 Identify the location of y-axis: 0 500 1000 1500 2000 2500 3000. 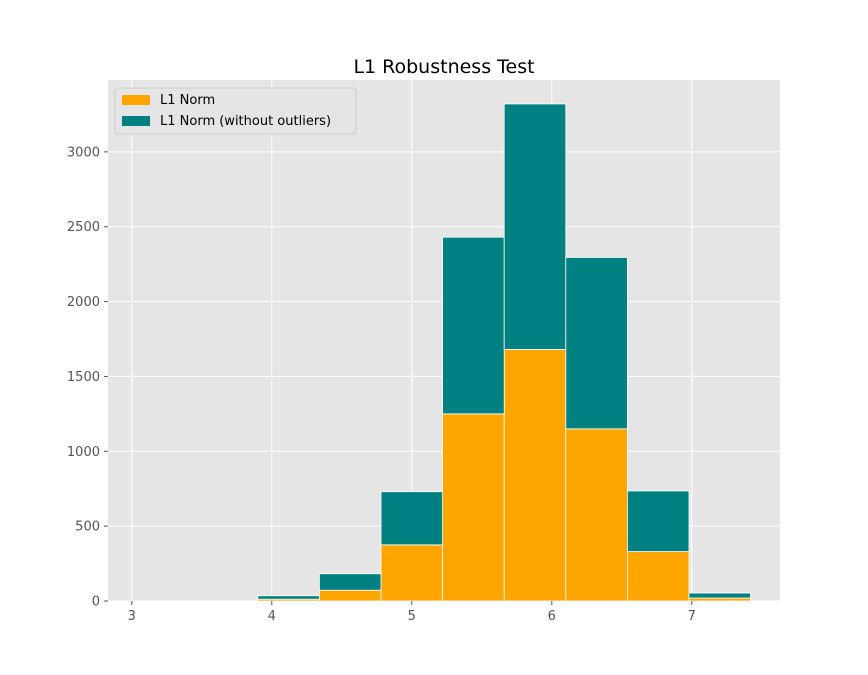
(87, 377).